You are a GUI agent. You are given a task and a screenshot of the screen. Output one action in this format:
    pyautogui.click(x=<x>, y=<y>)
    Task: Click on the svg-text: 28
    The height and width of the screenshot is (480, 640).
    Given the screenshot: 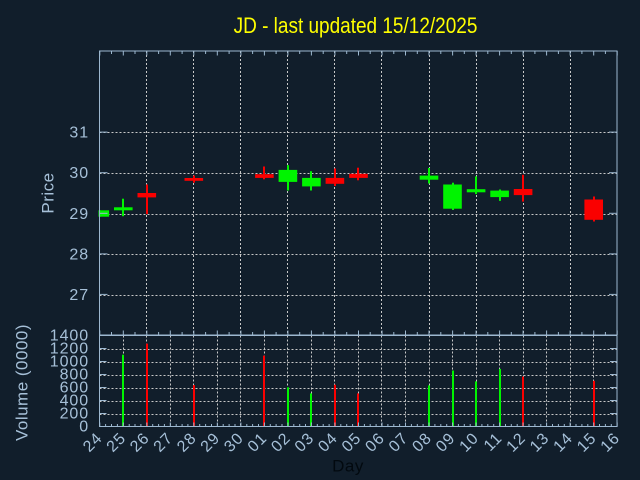 What is the action you would take?
    pyautogui.click(x=79, y=254)
    